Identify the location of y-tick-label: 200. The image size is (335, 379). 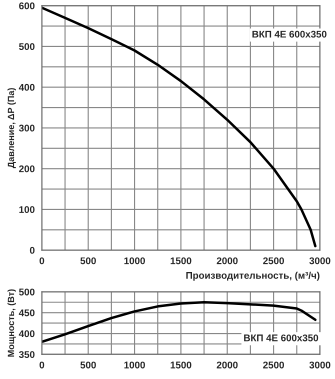
(27, 168).